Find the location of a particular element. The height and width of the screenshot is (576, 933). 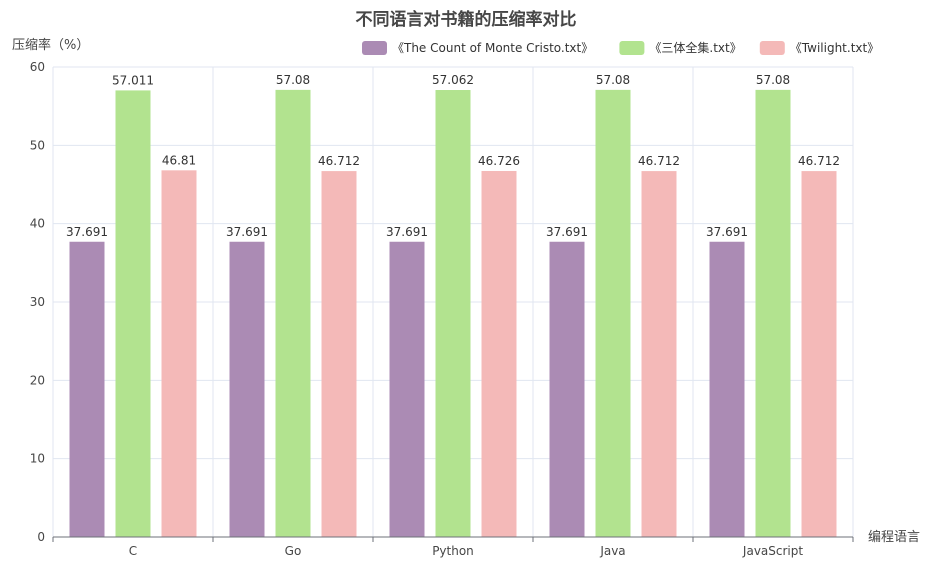

legend-item: 《三体全集.txt》 is located at coordinates (680, 47).